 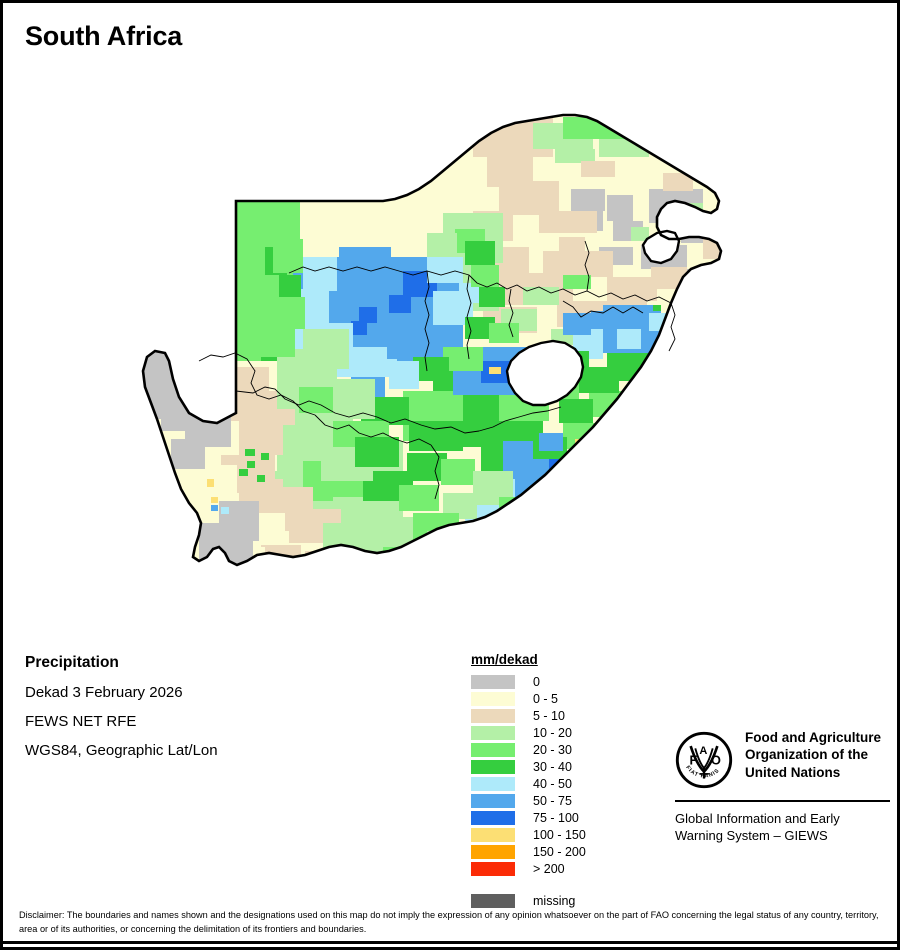 What do you see at coordinates (549, 868) in the screenshot?
I see `legend-label: > 200` at bounding box center [549, 868].